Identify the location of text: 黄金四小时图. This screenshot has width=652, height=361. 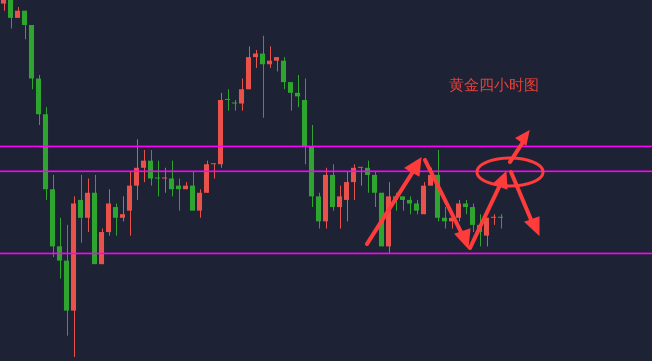
(494, 85).